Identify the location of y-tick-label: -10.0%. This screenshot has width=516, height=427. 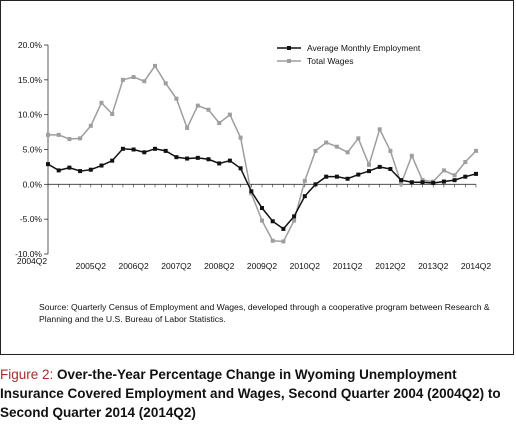
(28, 254).